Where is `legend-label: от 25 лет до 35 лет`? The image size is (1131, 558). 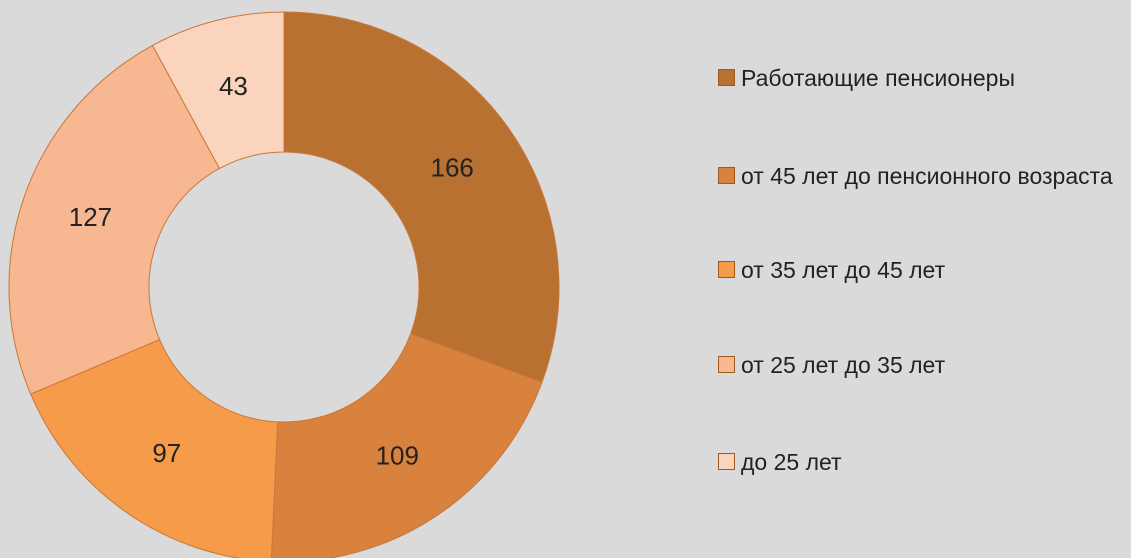 legend-label: от 25 лет до 35 лет is located at coordinates (843, 365).